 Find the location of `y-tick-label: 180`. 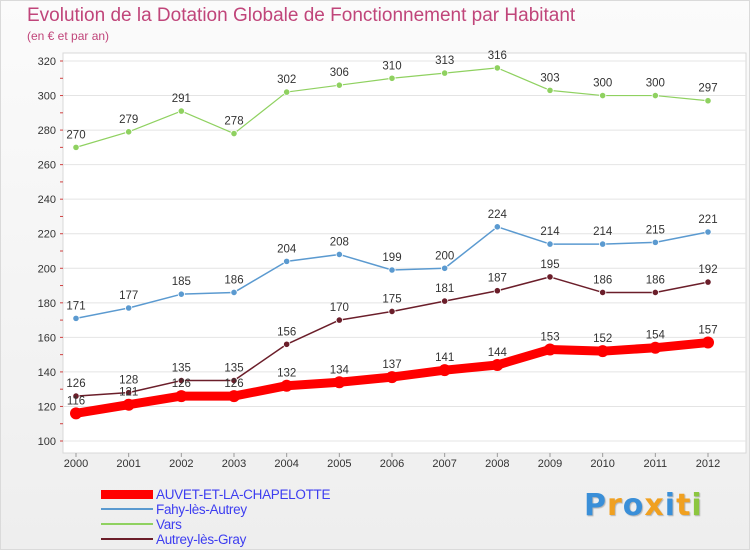

y-tick-label: 180 is located at coordinates (47, 304).